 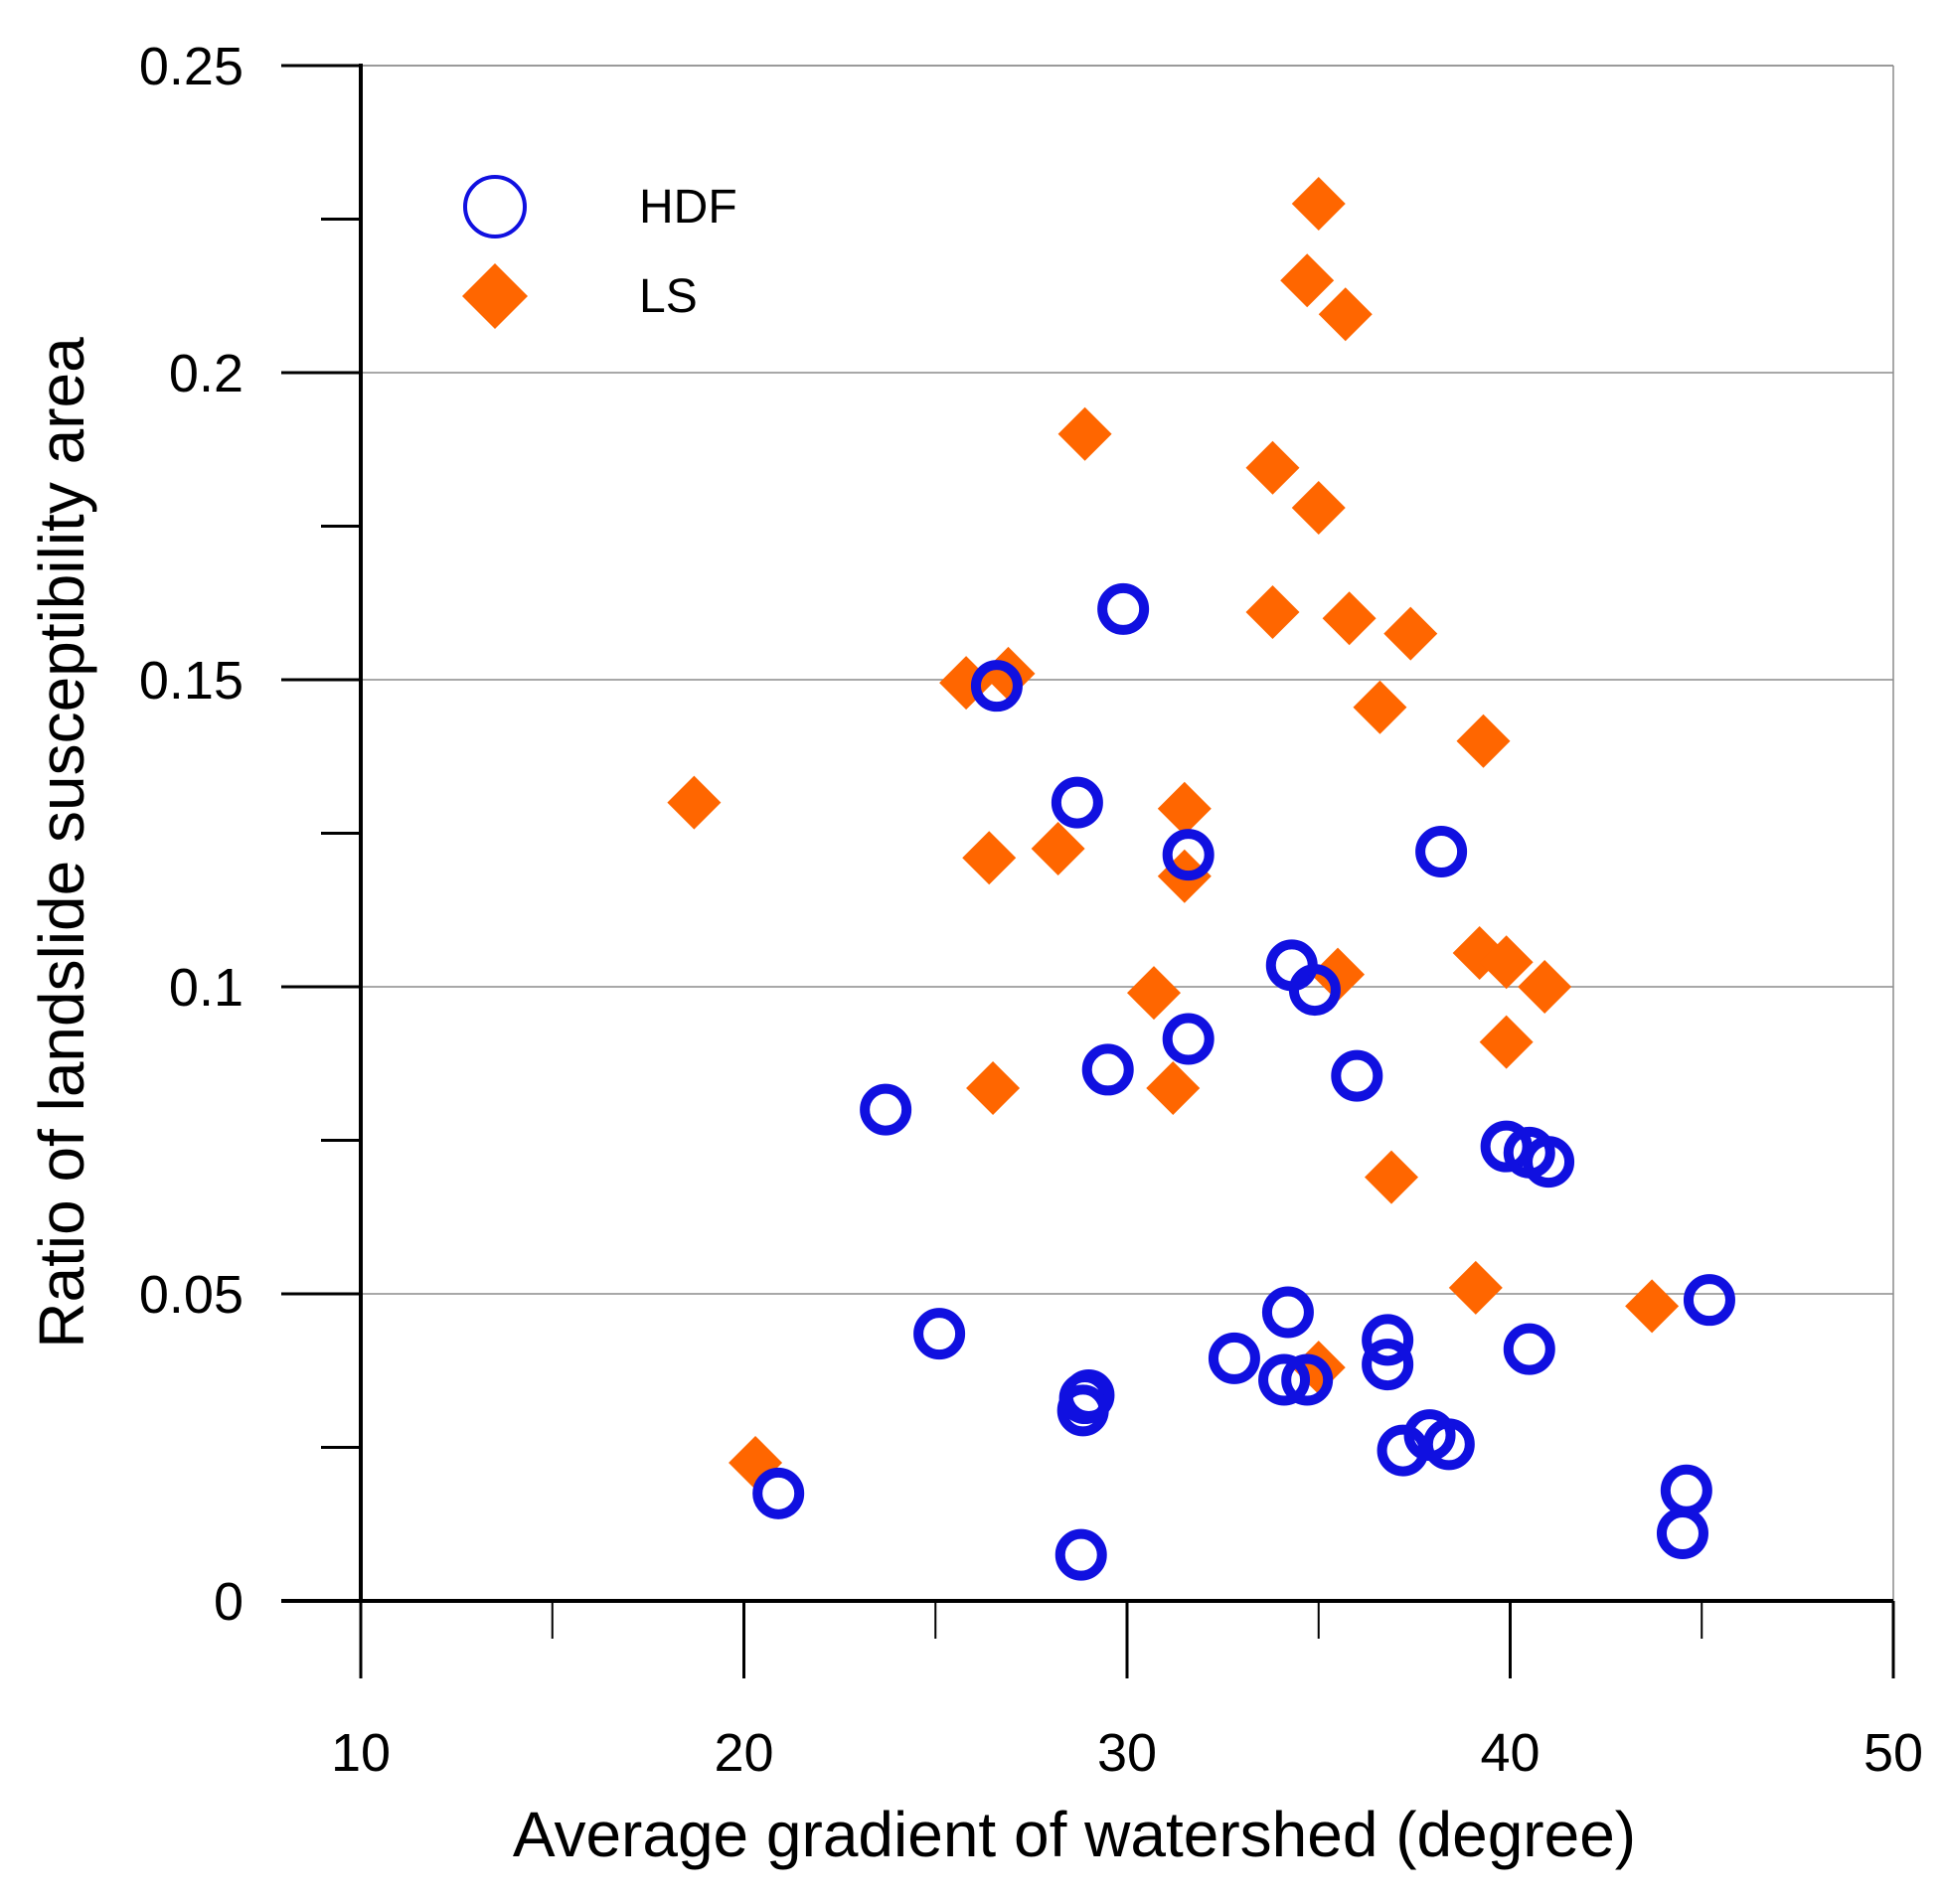 What do you see at coordinates (688, 207) in the screenshot?
I see `legend-hdf-label: HDF` at bounding box center [688, 207].